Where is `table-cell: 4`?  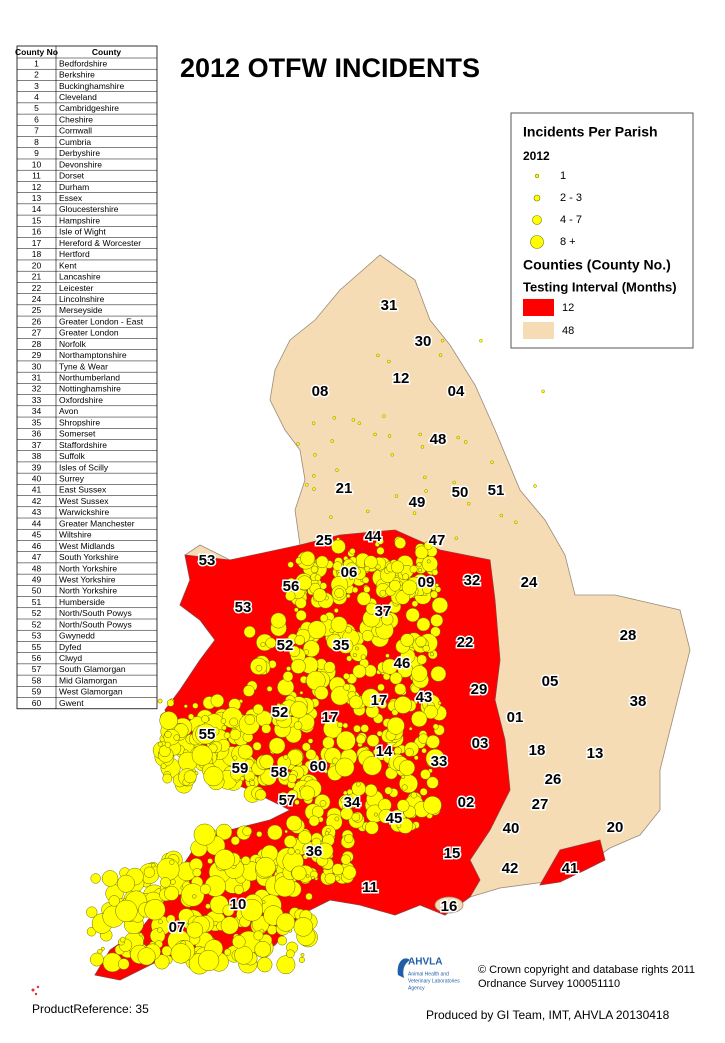 table-cell: 4 is located at coordinates (36, 97).